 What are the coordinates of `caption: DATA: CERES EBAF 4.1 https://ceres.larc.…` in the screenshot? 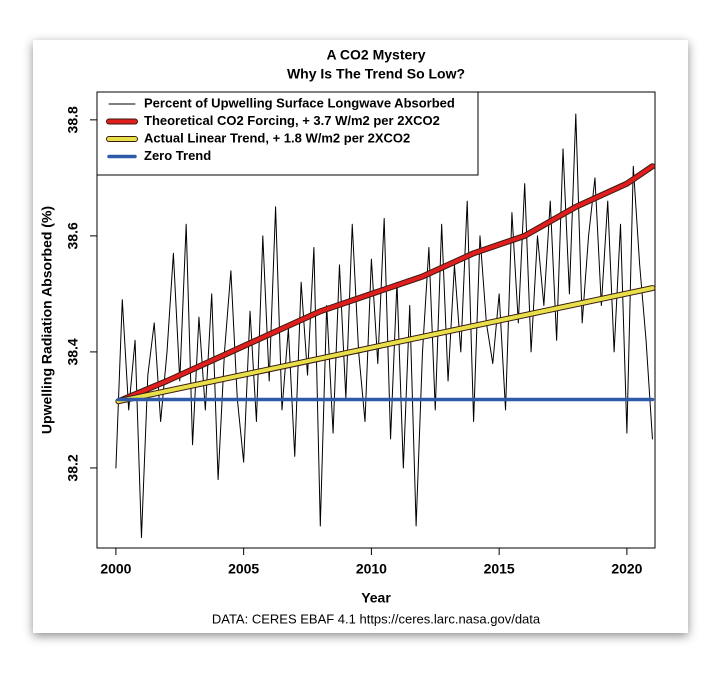 It's located at (376, 618).